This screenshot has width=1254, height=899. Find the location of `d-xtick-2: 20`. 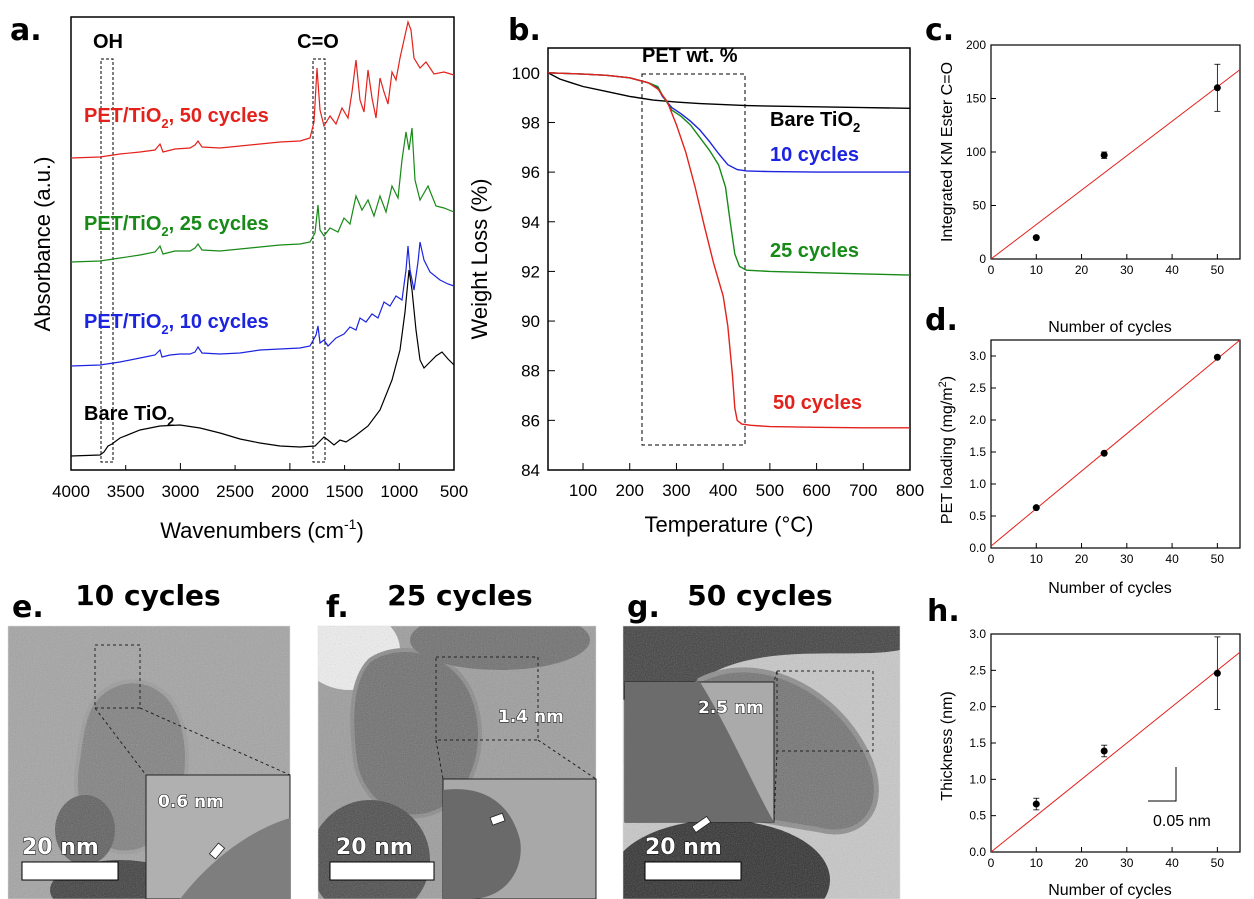

d-xtick-2: 20 is located at coordinates (1082, 559).